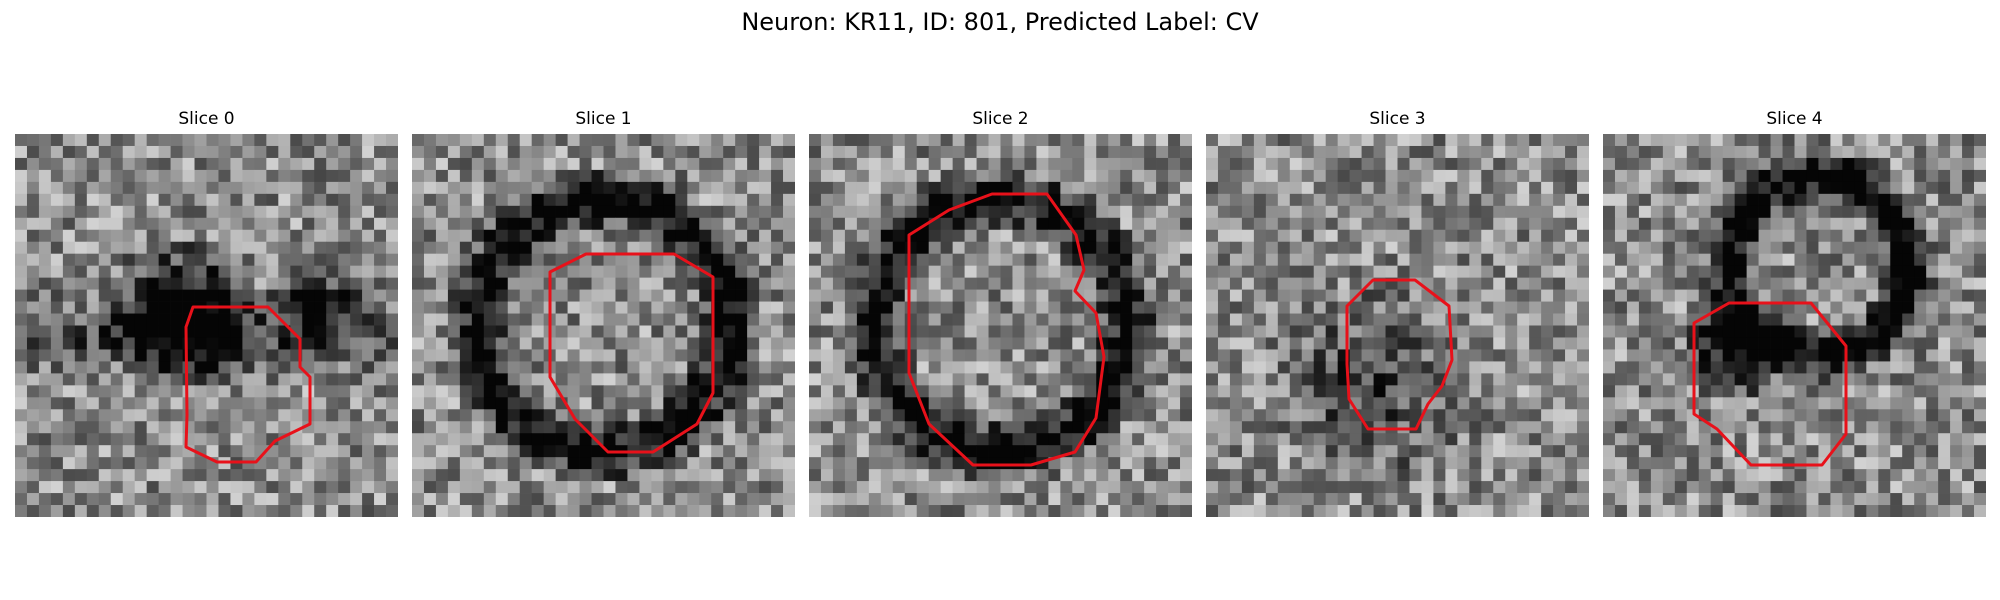 The image size is (2000, 600). What do you see at coordinates (1397, 119) in the screenshot?
I see `slice-title-3: Slice 3` at bounding box center [1397, 119].